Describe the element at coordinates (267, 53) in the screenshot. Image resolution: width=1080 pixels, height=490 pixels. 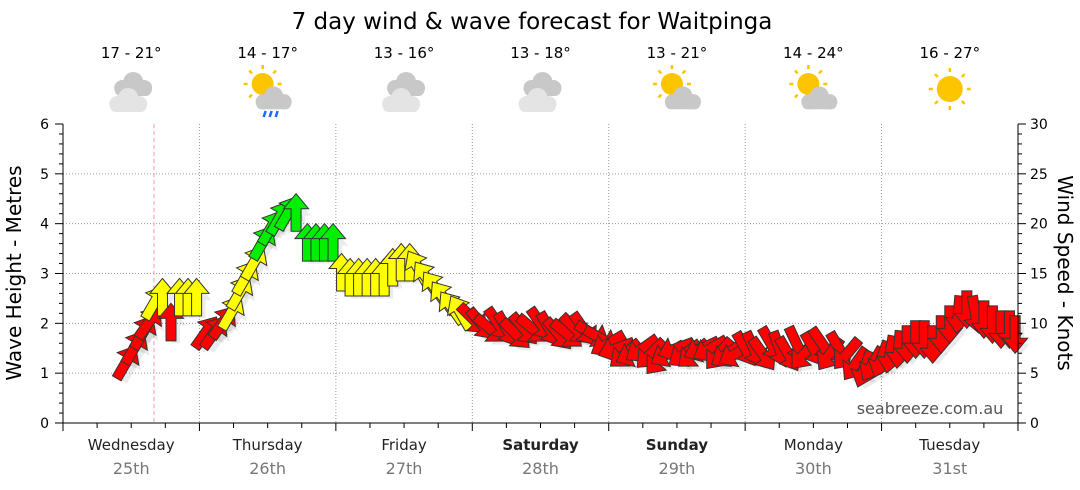
I see `temperature-range: 14 - 17°` at that location.